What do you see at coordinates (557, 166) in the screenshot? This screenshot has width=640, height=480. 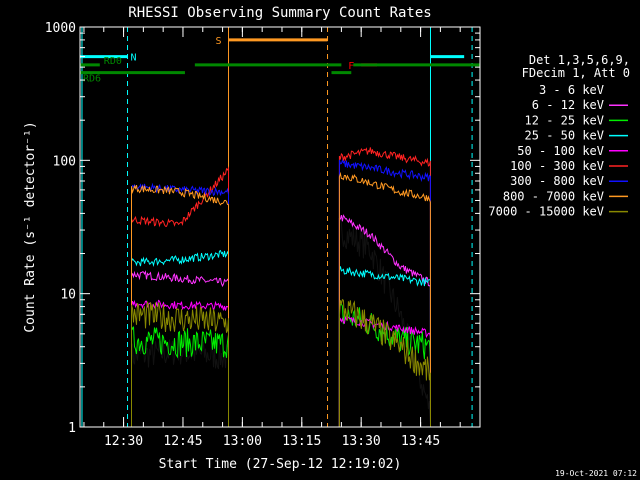 I see `legend-label: 100 - 300 keV` at bounding box center [557, 166].